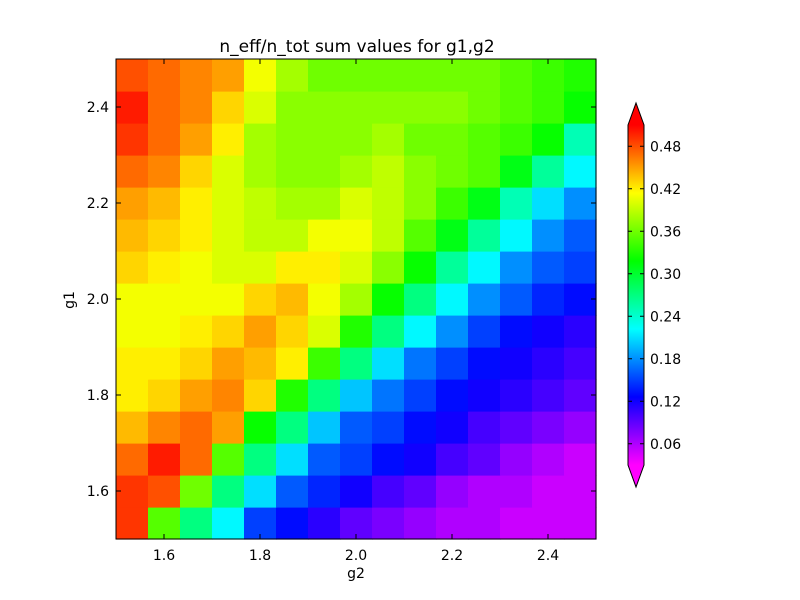 This screenshot has height=600, width=800. What do you see at coordinates (452, 556) in the screenshot?
I see `x-tick-label: 2.2` at bounding box center [452, 556].